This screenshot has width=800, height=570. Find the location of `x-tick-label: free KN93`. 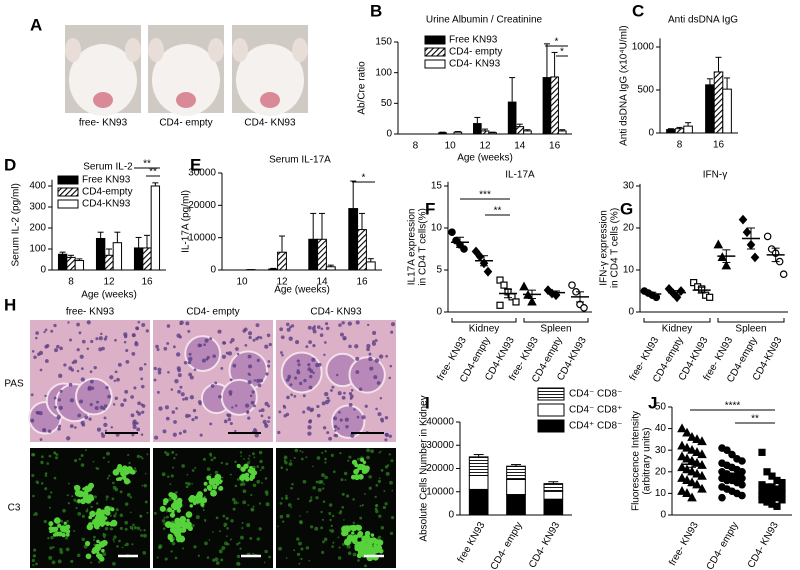

x-tick-label: free KN93 is located at coordinates (472, 542).